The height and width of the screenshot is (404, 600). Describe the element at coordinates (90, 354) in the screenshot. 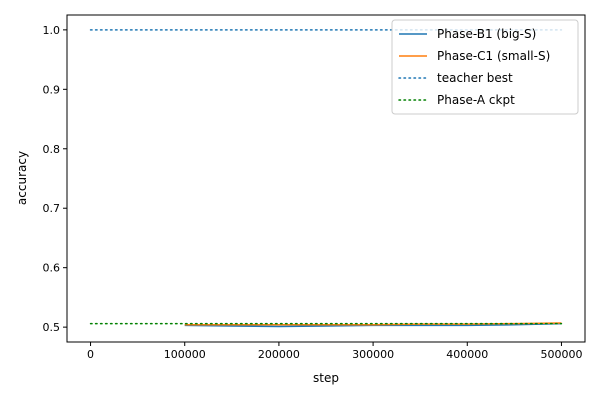

I see `x-tick-label: 0` at that location.